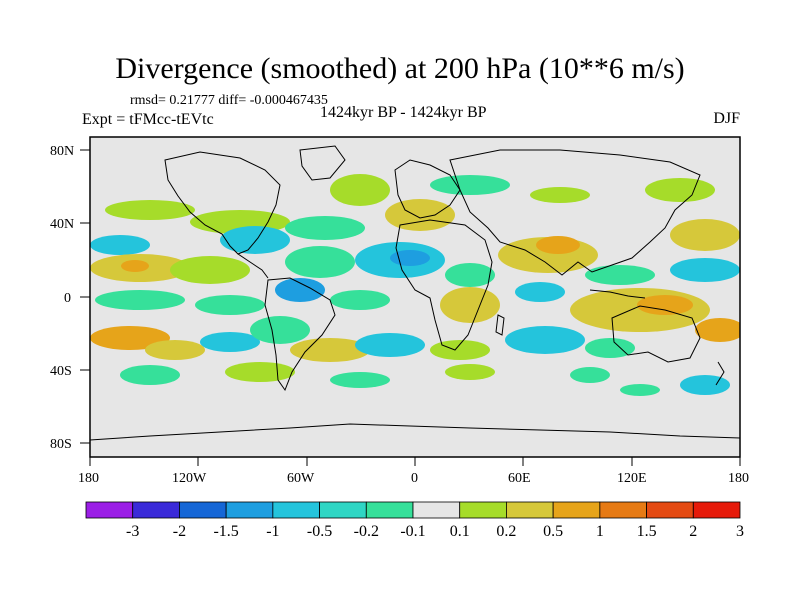 The height and width of the screenshot is (600, 800). What do you see at coordinates (403, 112) in the screenshot?
I see `period-label: 1424kyr BP - 1424kyr BP` at bounding box center [403, 112].